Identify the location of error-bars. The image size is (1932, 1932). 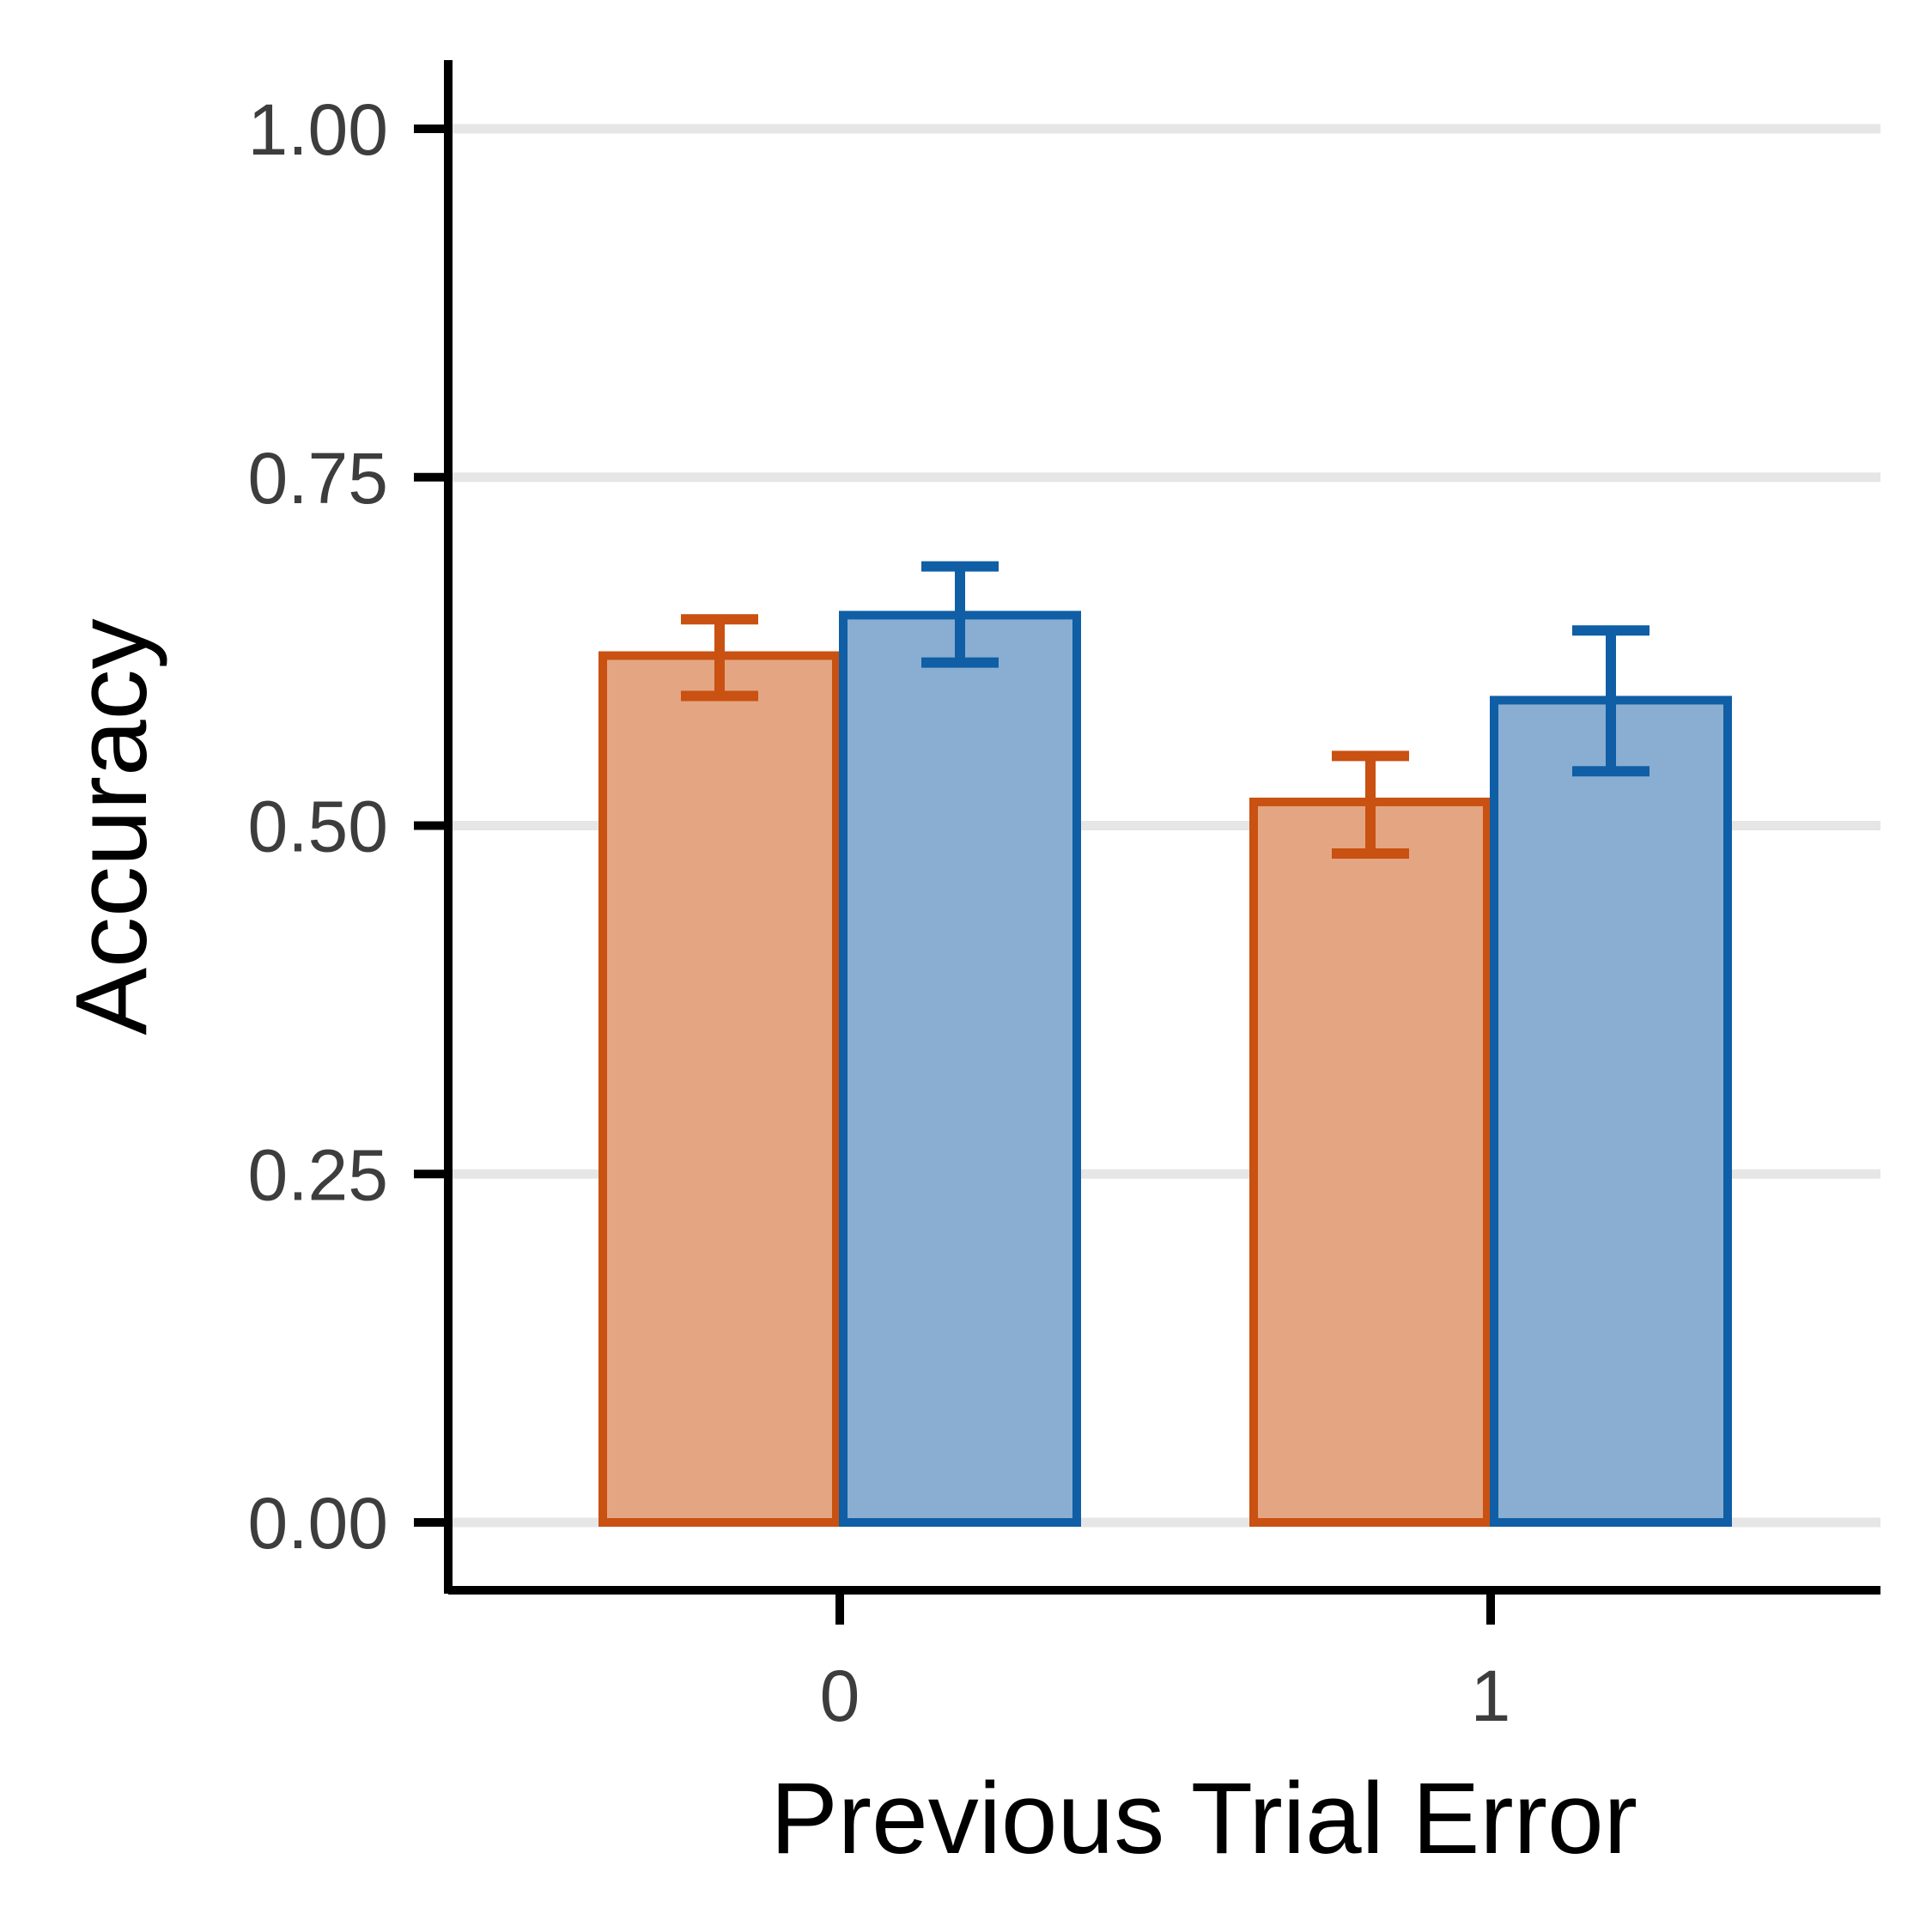
(1165, 710).